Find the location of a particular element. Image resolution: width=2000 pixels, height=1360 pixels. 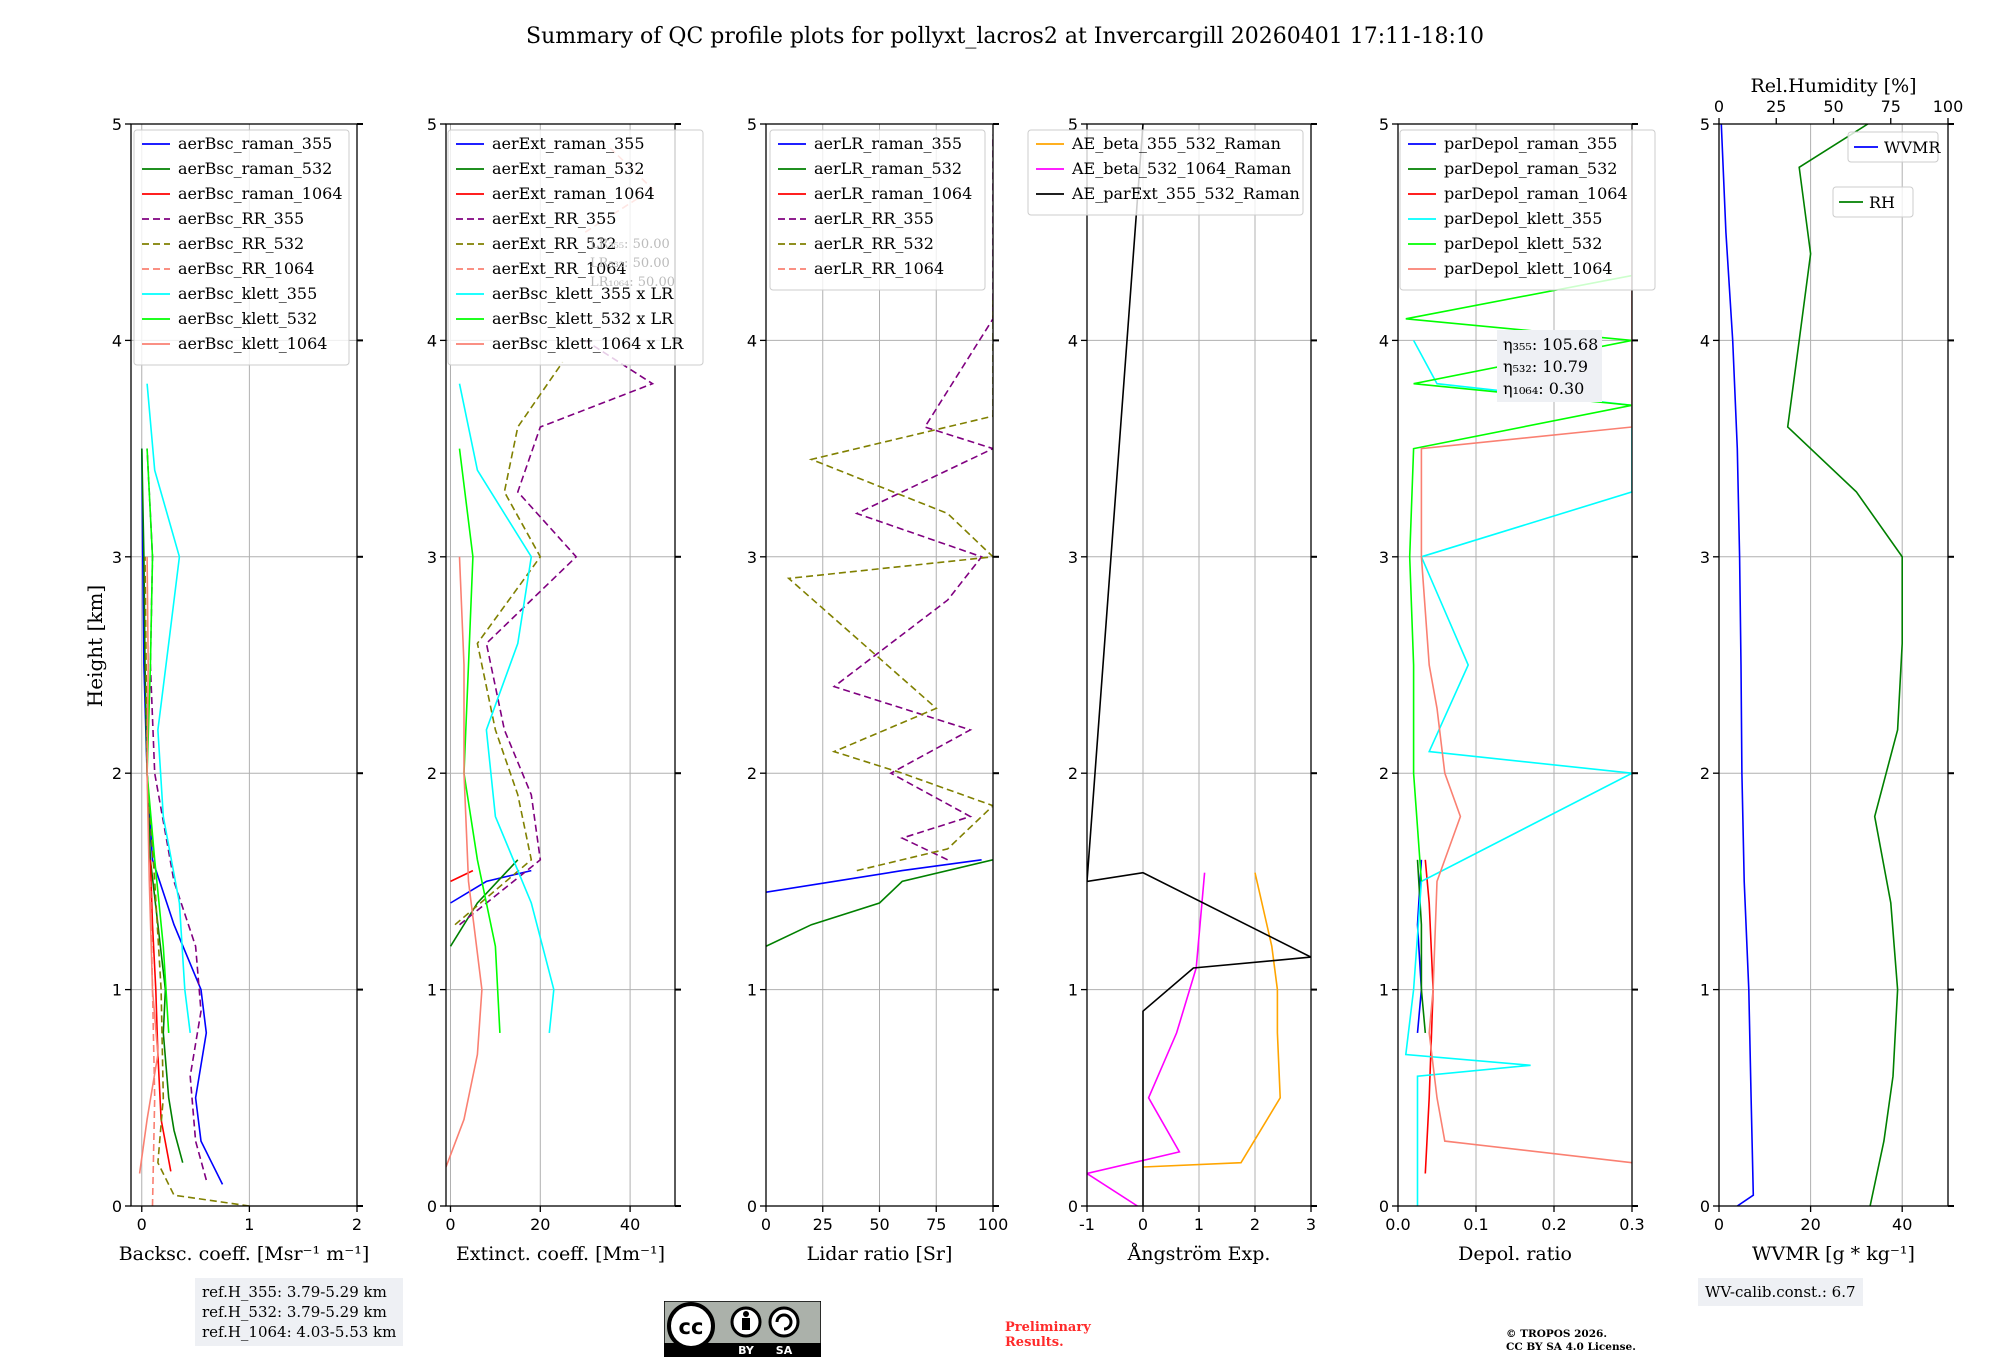

legend-entry-aerExt_RR_1064: aerExt_RR_1064 is located at coordinates (559, 268).